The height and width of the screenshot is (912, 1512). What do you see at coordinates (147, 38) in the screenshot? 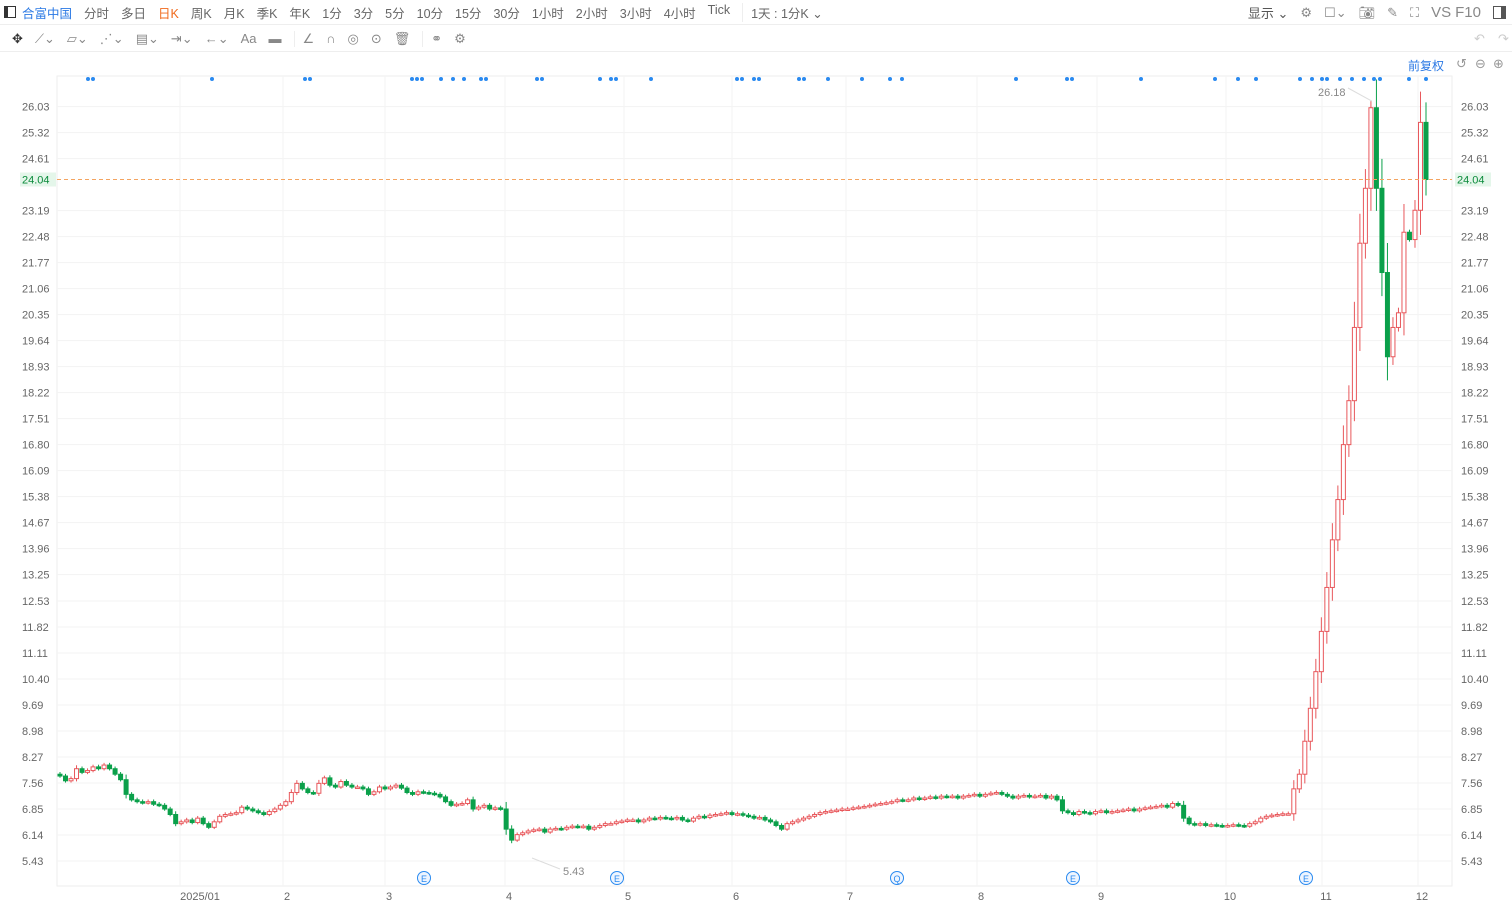
I see `fib-icon: ▤⌄` at bounding box center [147, 38].